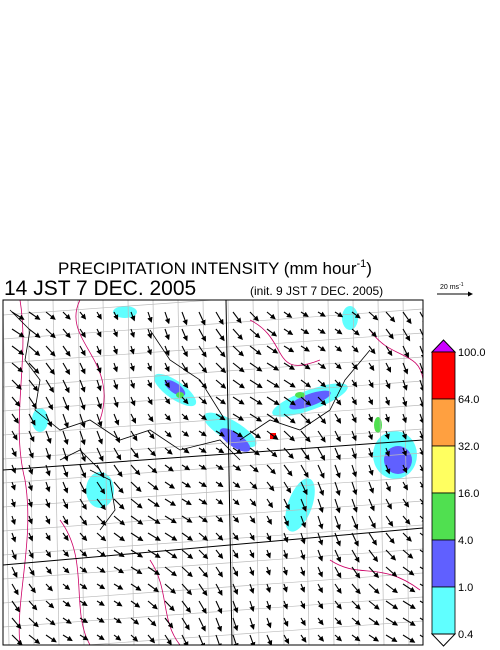 Image resolution: width=500 pixels, height=650 pixels. I want to click on colorbar-label: 32.0, so click(468, 447).